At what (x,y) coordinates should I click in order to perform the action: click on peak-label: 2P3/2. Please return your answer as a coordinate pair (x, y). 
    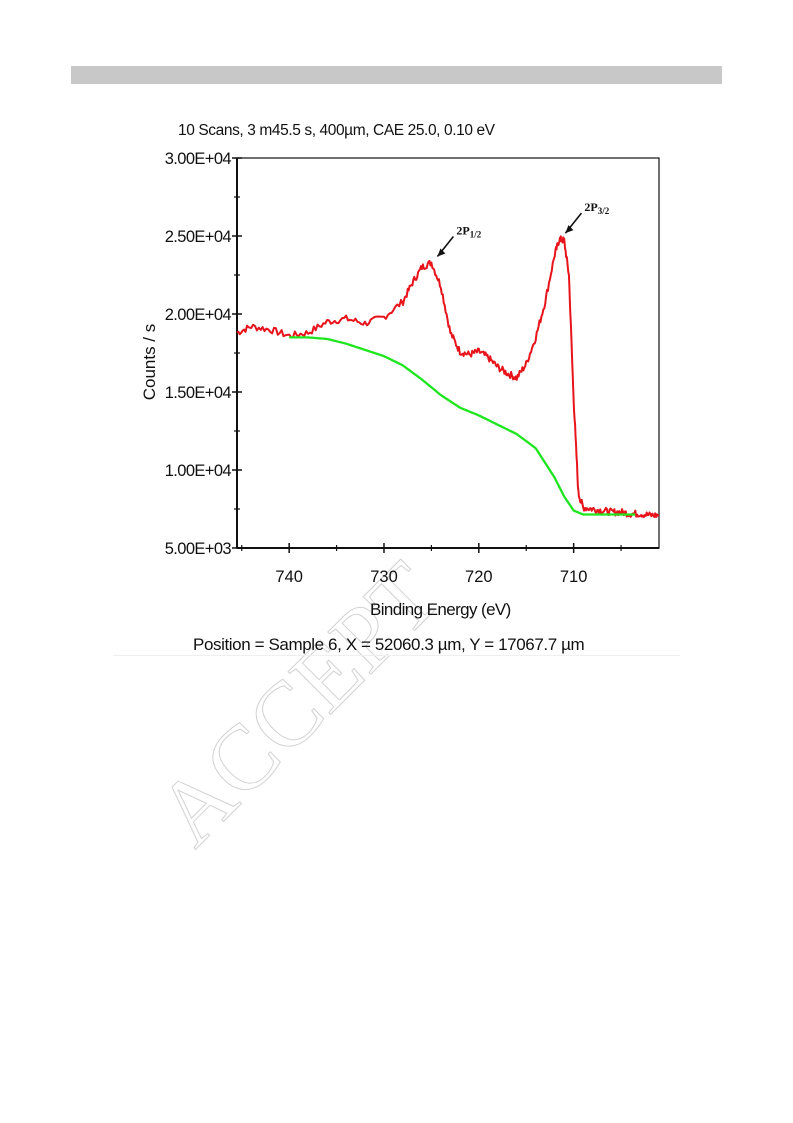
    Looking at the image, I should click on (596, 208).